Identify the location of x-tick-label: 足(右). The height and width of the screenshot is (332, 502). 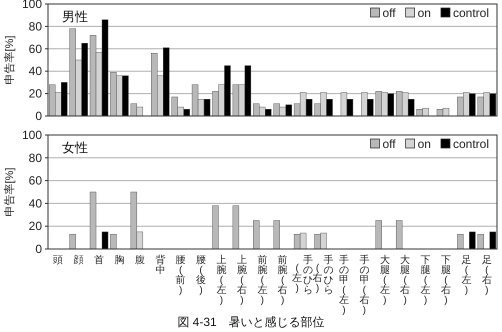
(487, 275).